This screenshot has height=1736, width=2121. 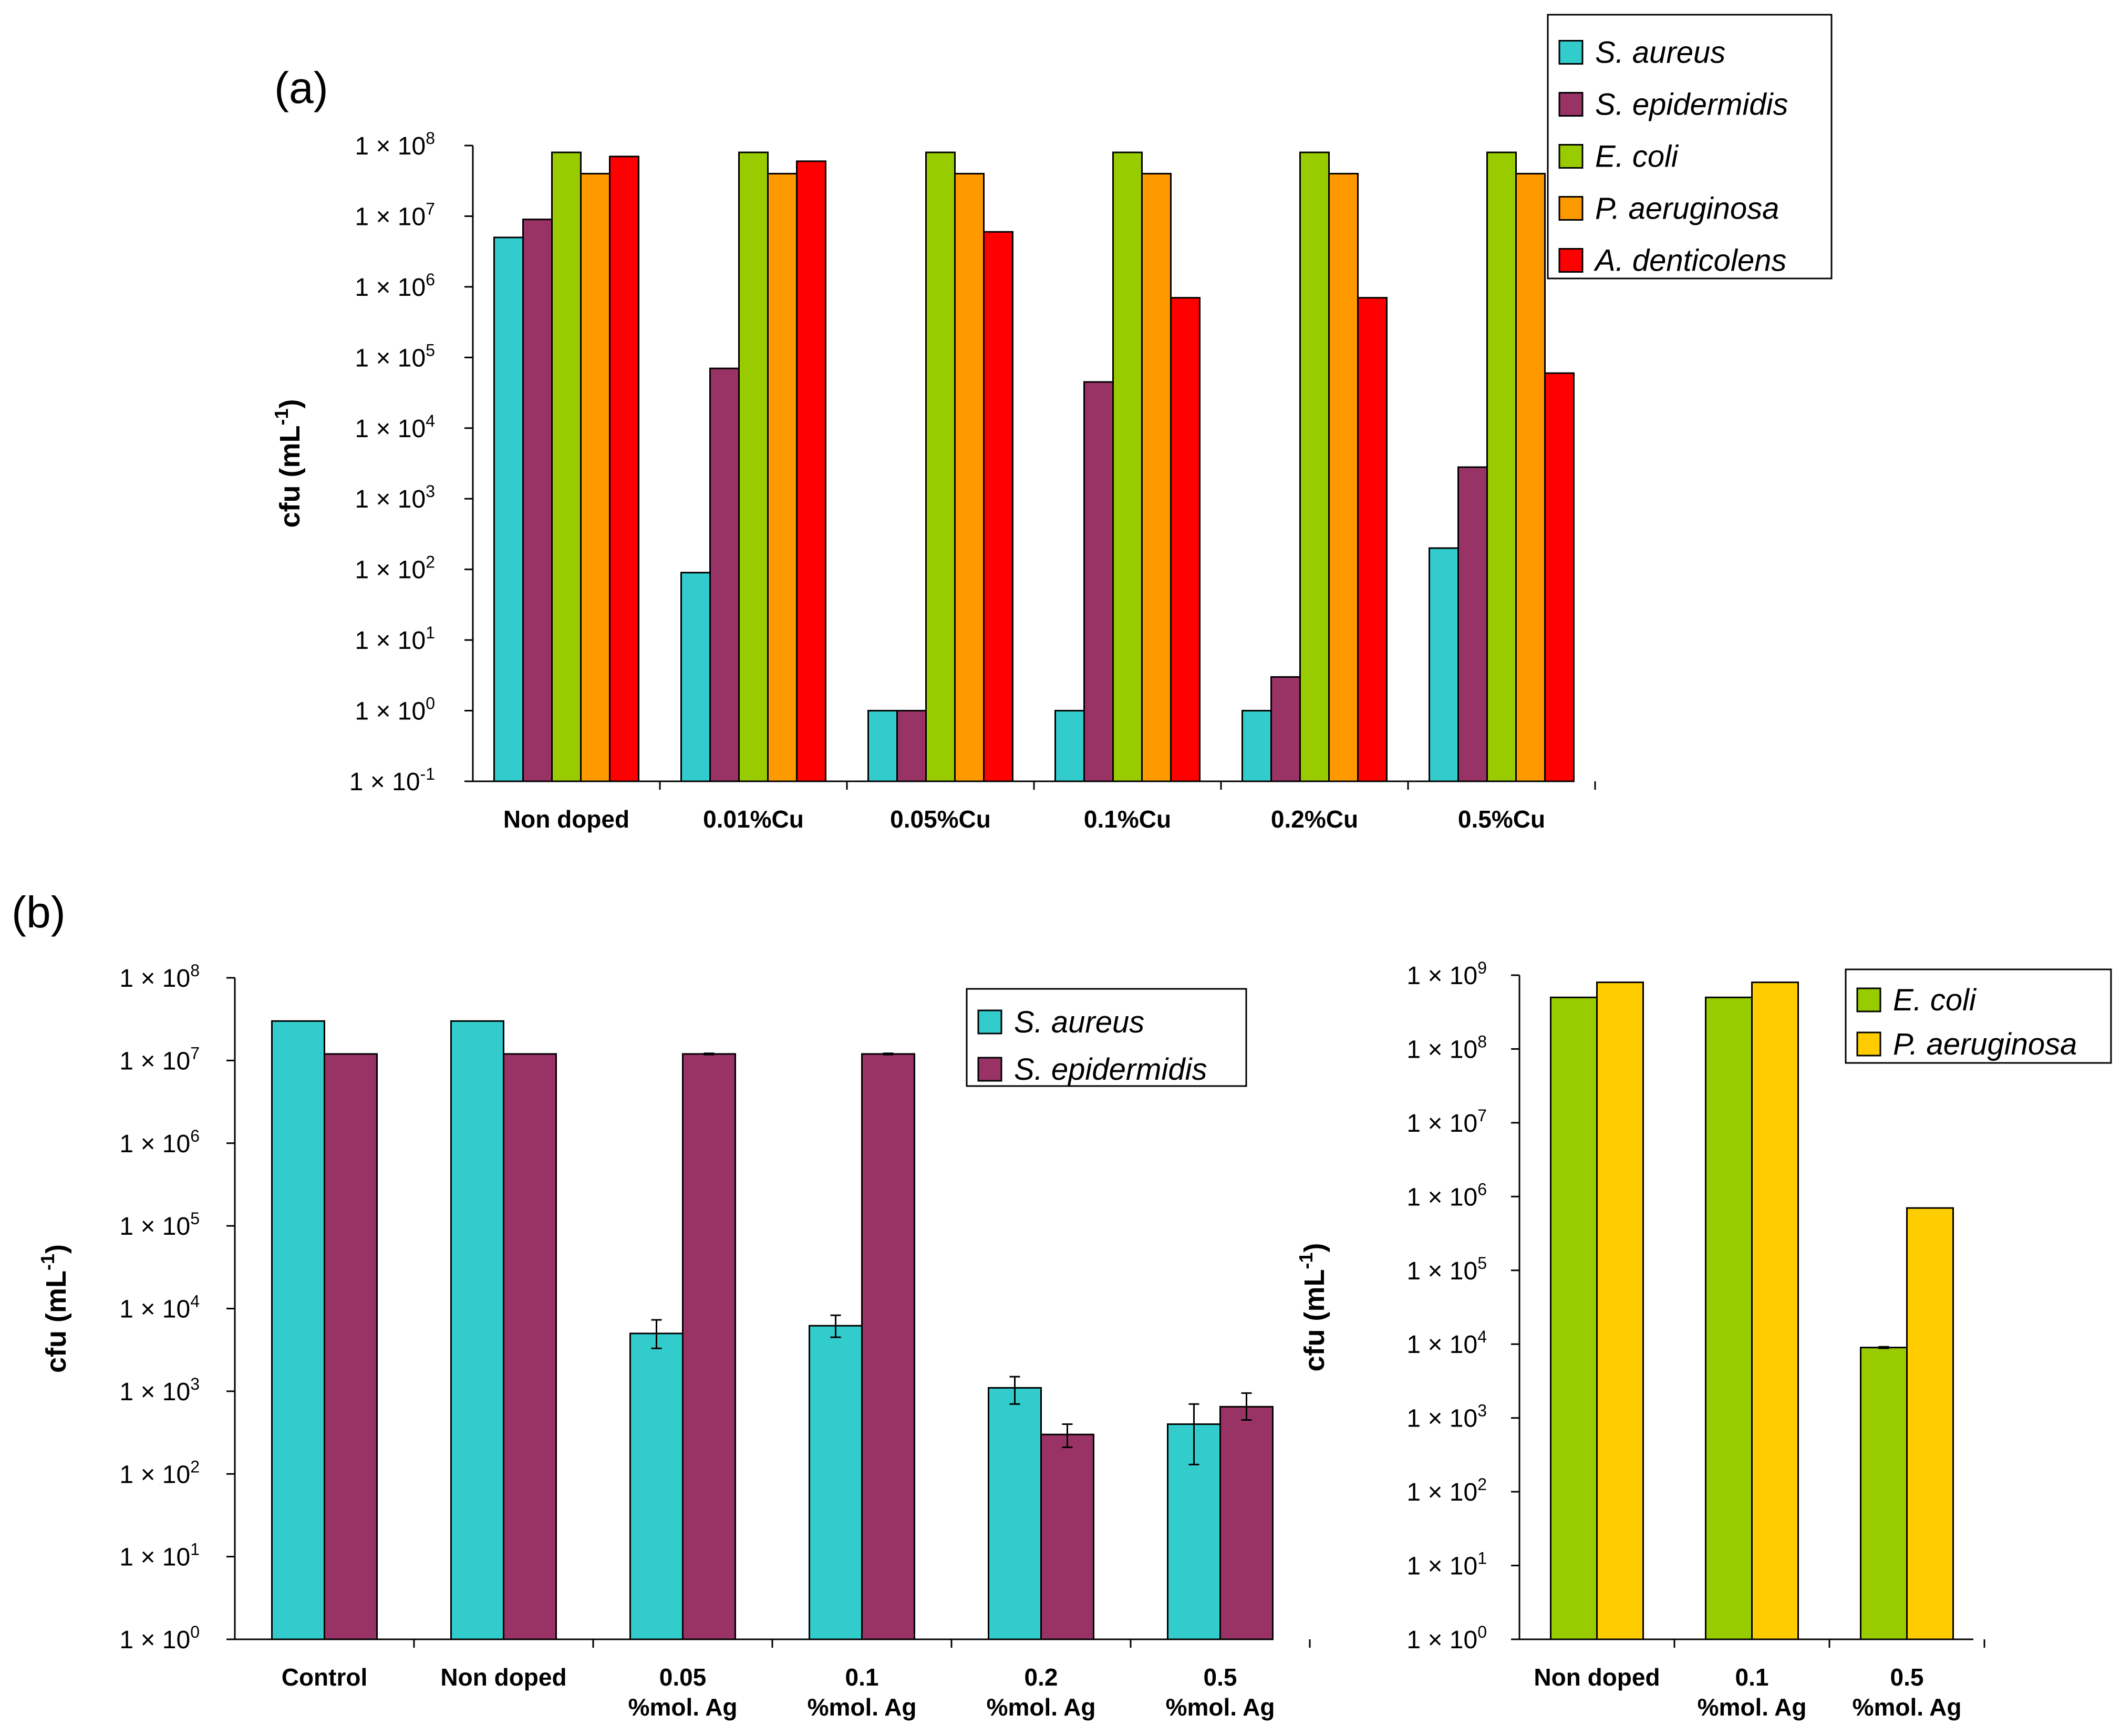 What do you see at coordinates (395, 144) in the screenshot?
I see `chart-a-ytick-label: 1 × 10⁸` at bounding box center [395, 144].